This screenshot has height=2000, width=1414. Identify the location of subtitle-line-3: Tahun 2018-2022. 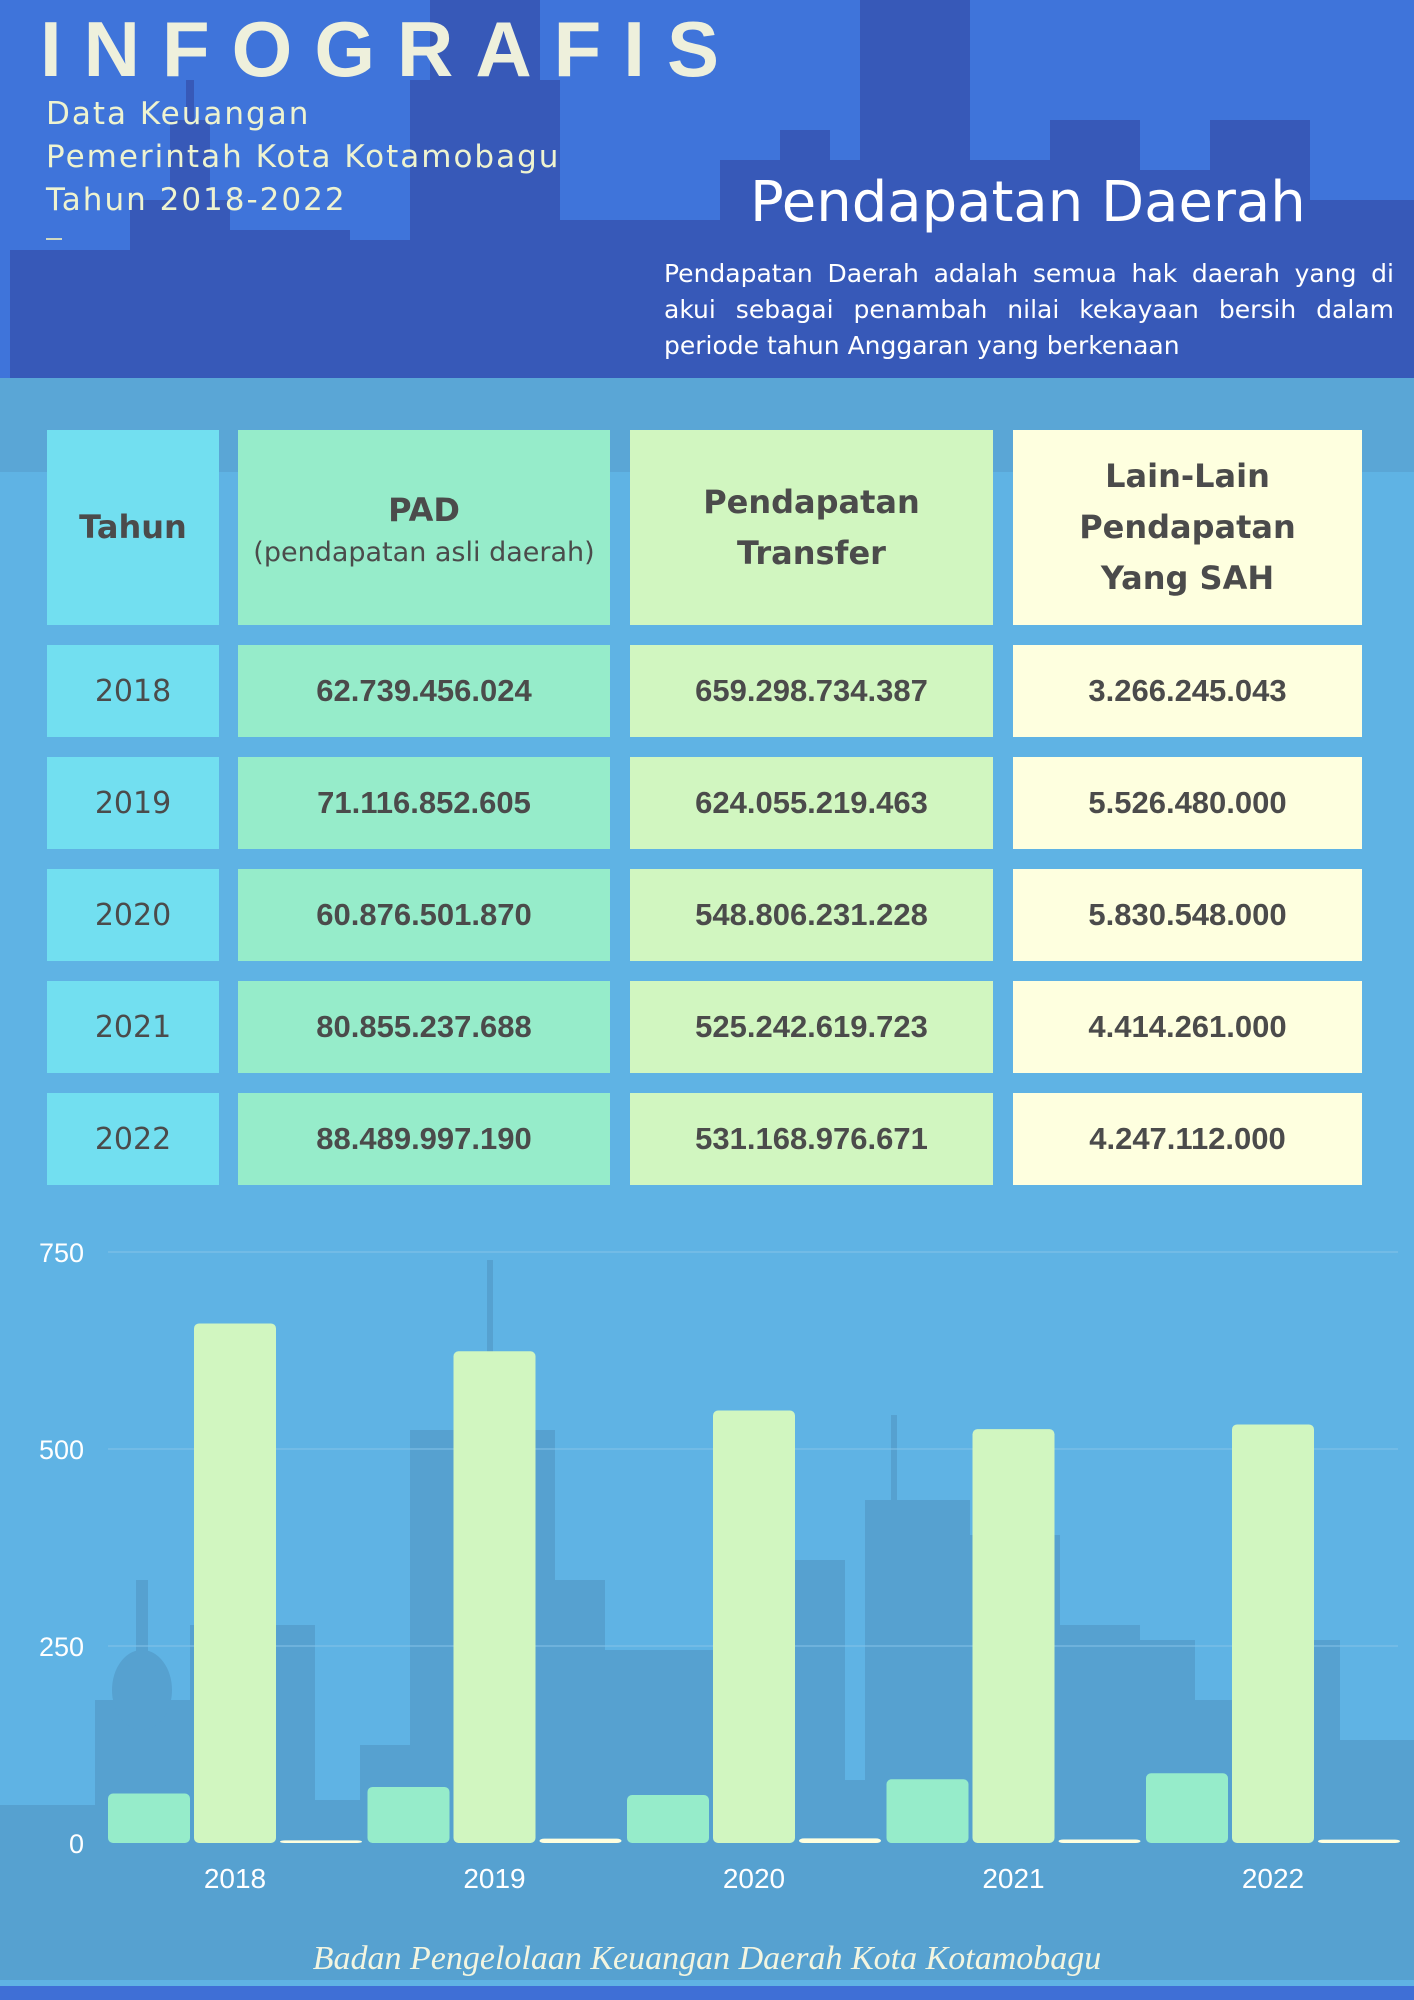
(196, 200).